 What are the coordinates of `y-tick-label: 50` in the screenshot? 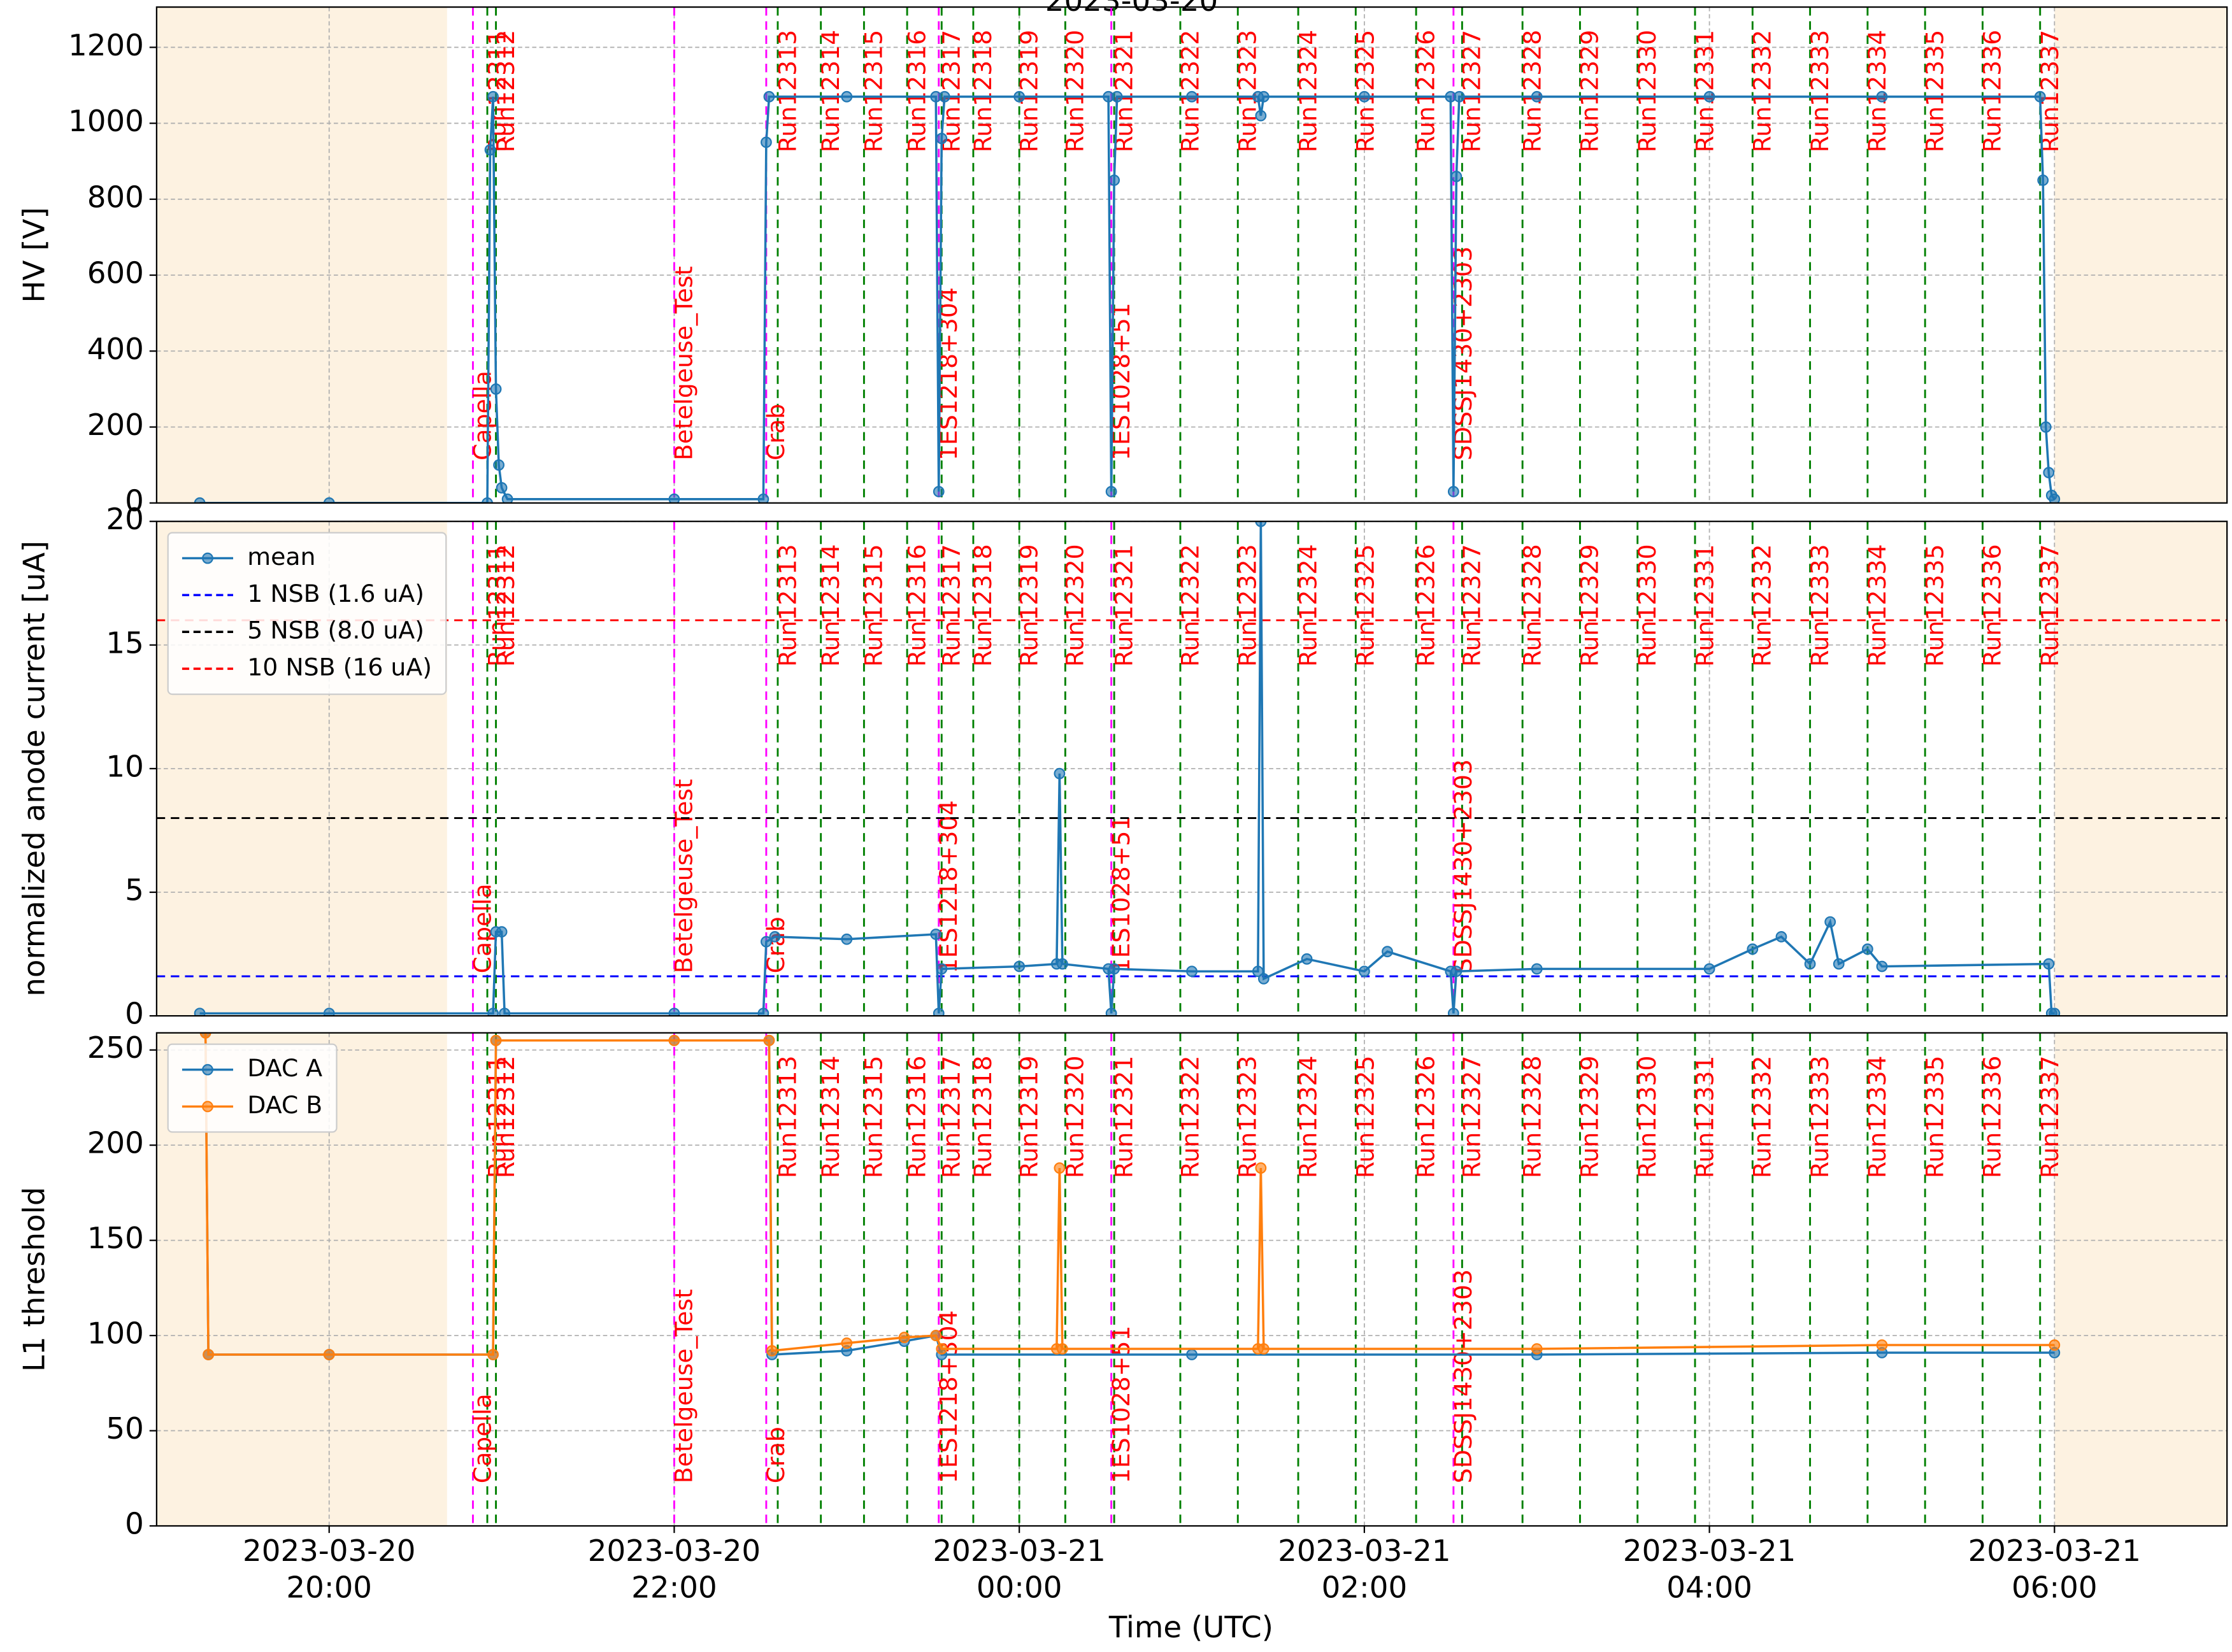 It's located at (124, 1429).